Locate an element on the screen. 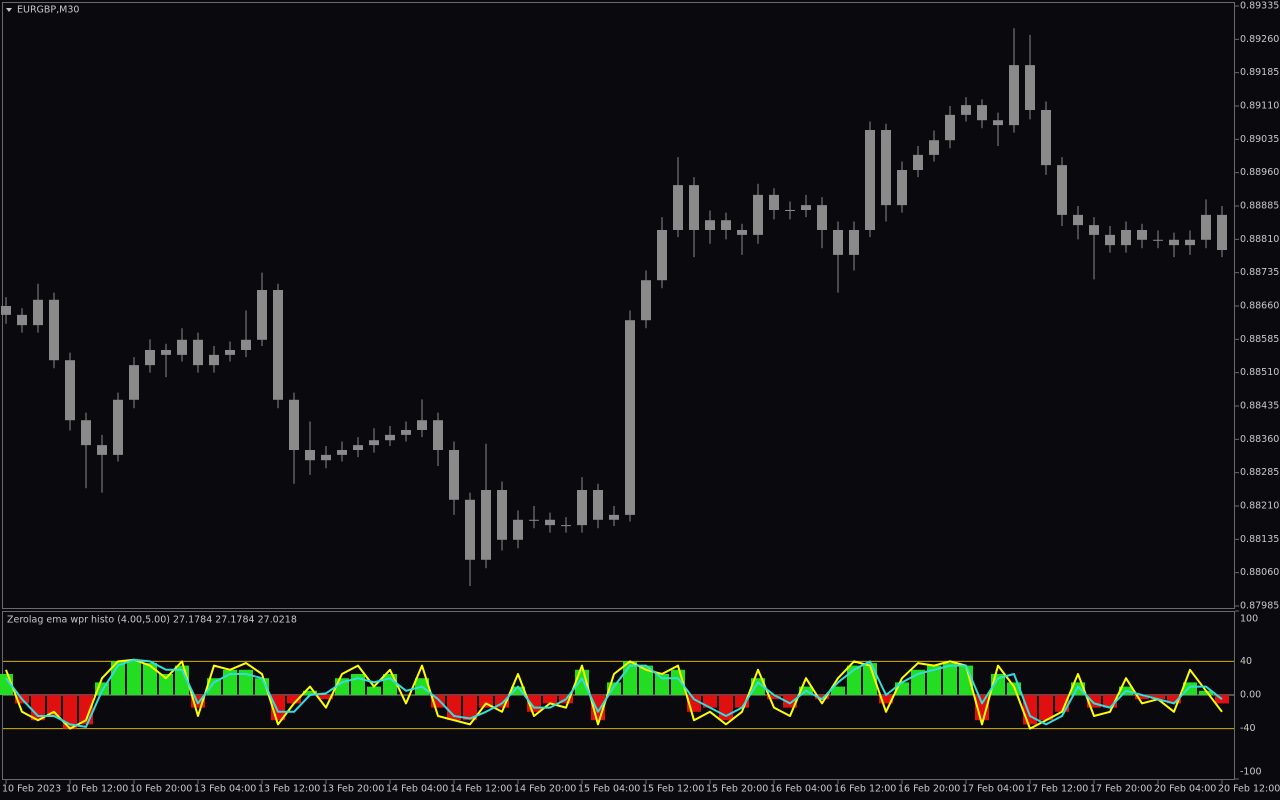 The width and height of the screenshot is (1280, 800). y-tick-label: 0.00 is located at coordinates (1250, 695).